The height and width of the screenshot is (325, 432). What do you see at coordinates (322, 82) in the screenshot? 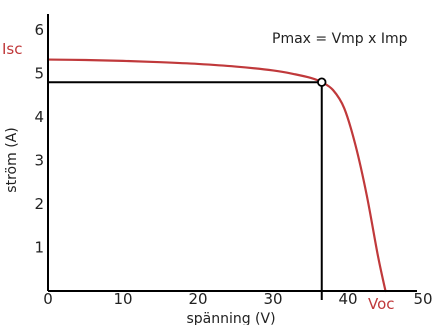
I see `max-power-point-marker` at bounding box center [322, 82].